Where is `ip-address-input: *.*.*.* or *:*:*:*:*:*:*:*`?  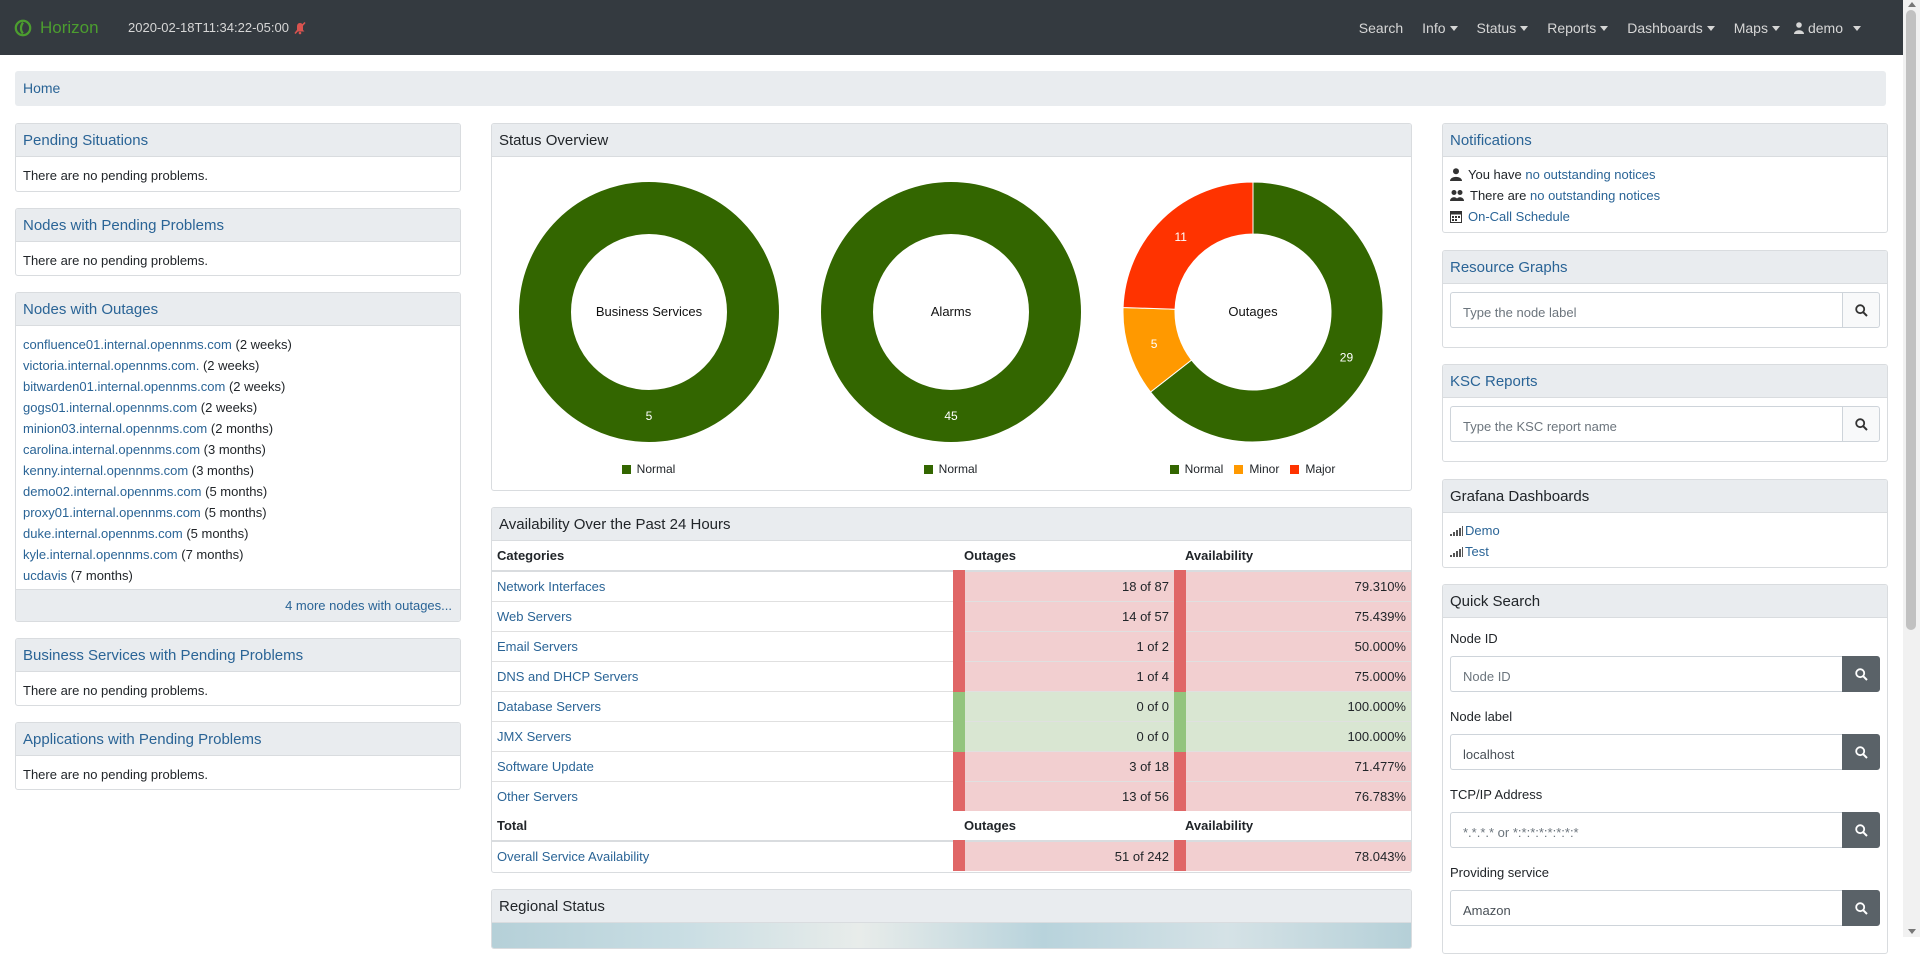 ip-address-input: *.*.*.* or *:*:*:*:*:*:*:* is located at coordinates (1646, 830).